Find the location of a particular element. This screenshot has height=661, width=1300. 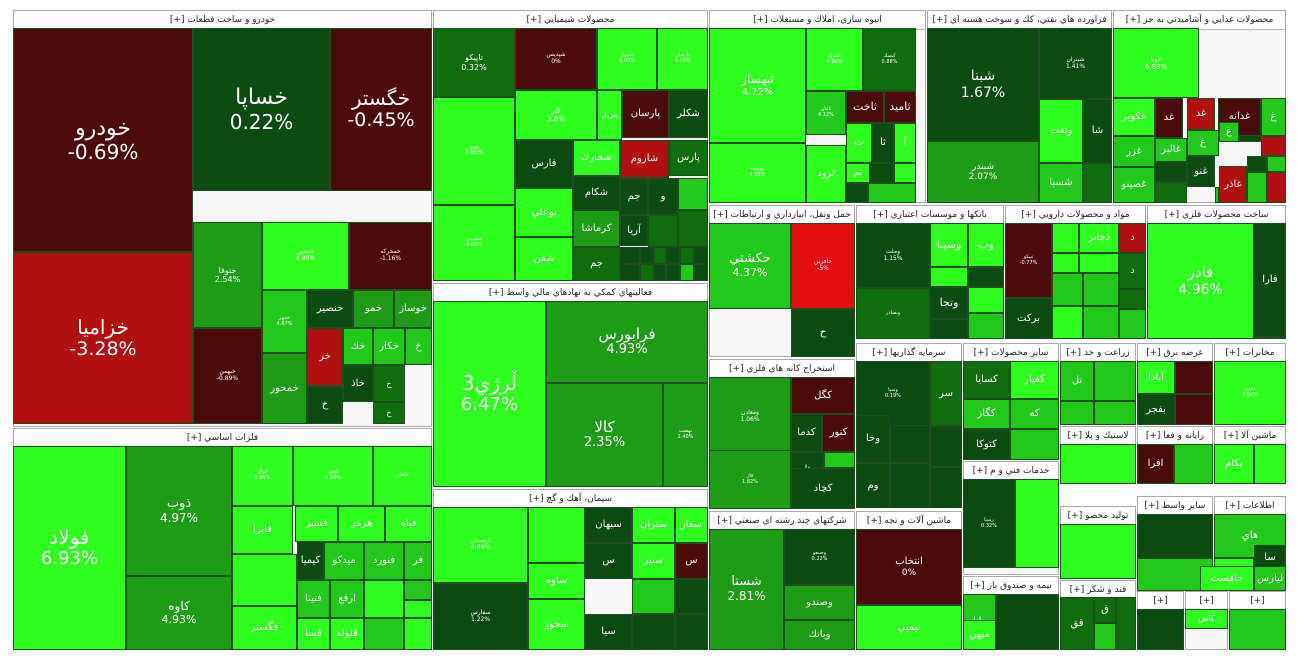

sector-header: محصولات غذايي و آشاميدني به جز [+] is located at coordinates (1199, 20).